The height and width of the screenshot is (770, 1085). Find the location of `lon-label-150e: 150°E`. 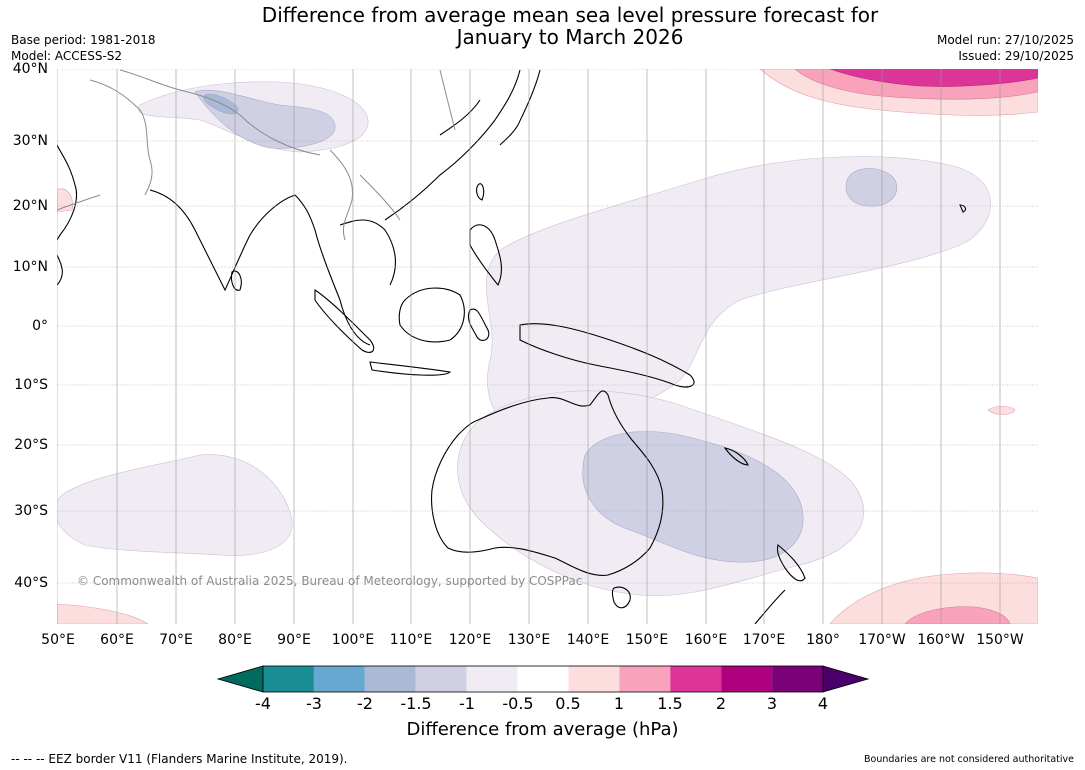

lon-label-150e: 150°E is located at coordinates (647, 640).